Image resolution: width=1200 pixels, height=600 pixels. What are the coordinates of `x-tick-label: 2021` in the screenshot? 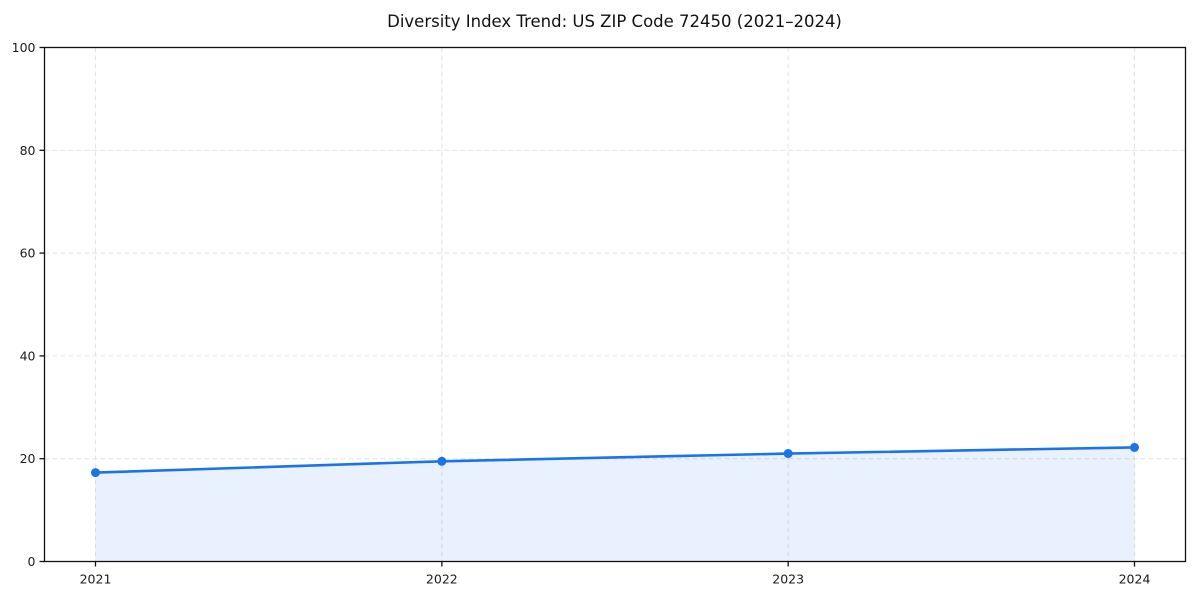 It's located at (96, 579).